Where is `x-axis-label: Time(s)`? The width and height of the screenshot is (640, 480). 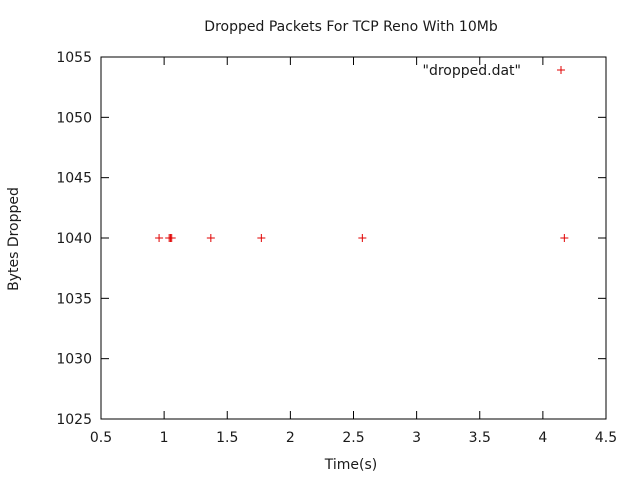 x-axis-label: Time(s) is located at coordinates (350, 465).